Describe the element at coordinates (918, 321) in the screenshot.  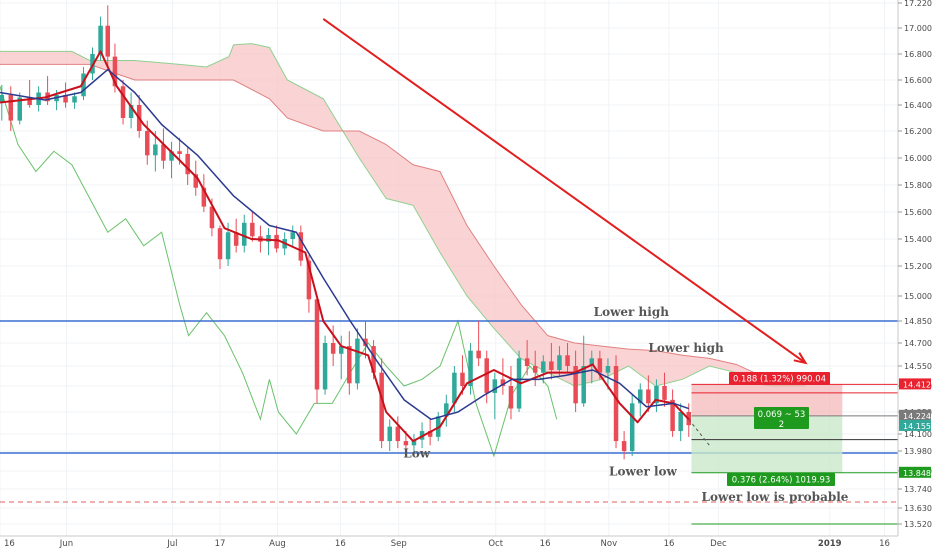
I see `y-tick-label: 14.850` at that location.